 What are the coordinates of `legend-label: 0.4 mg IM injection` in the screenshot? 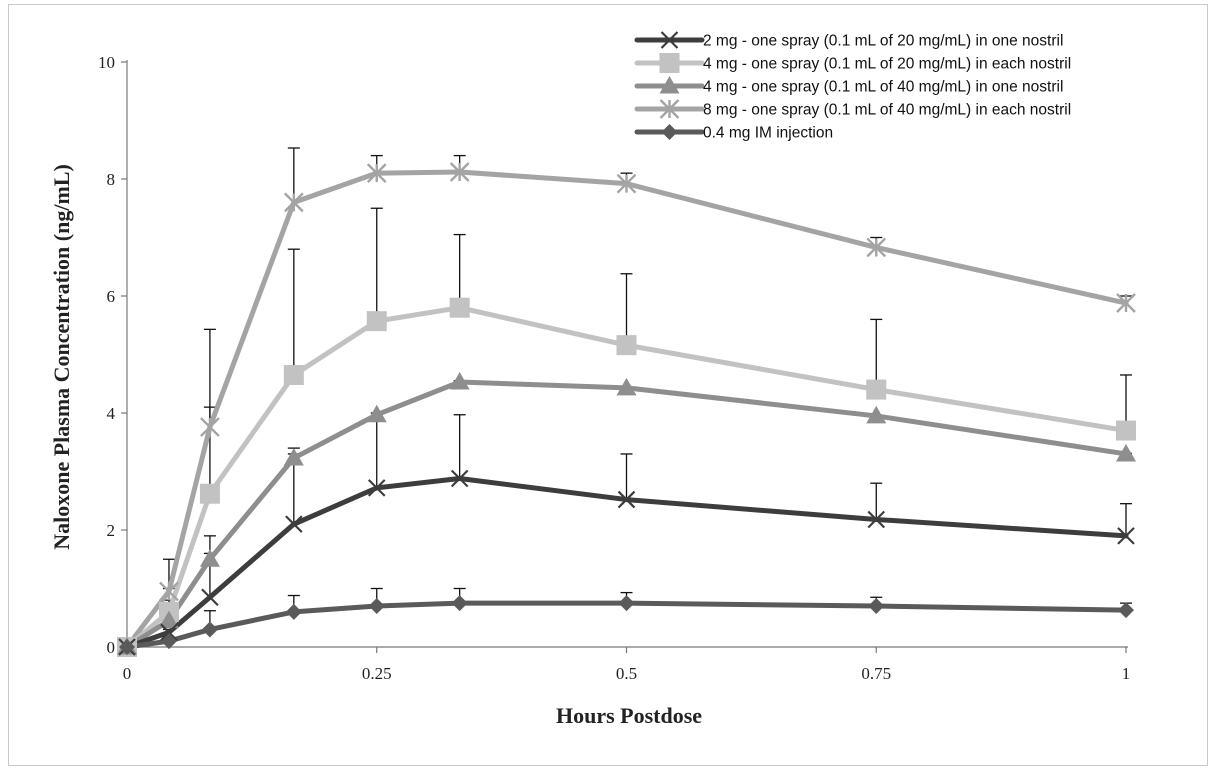 It's located at (768, 133).